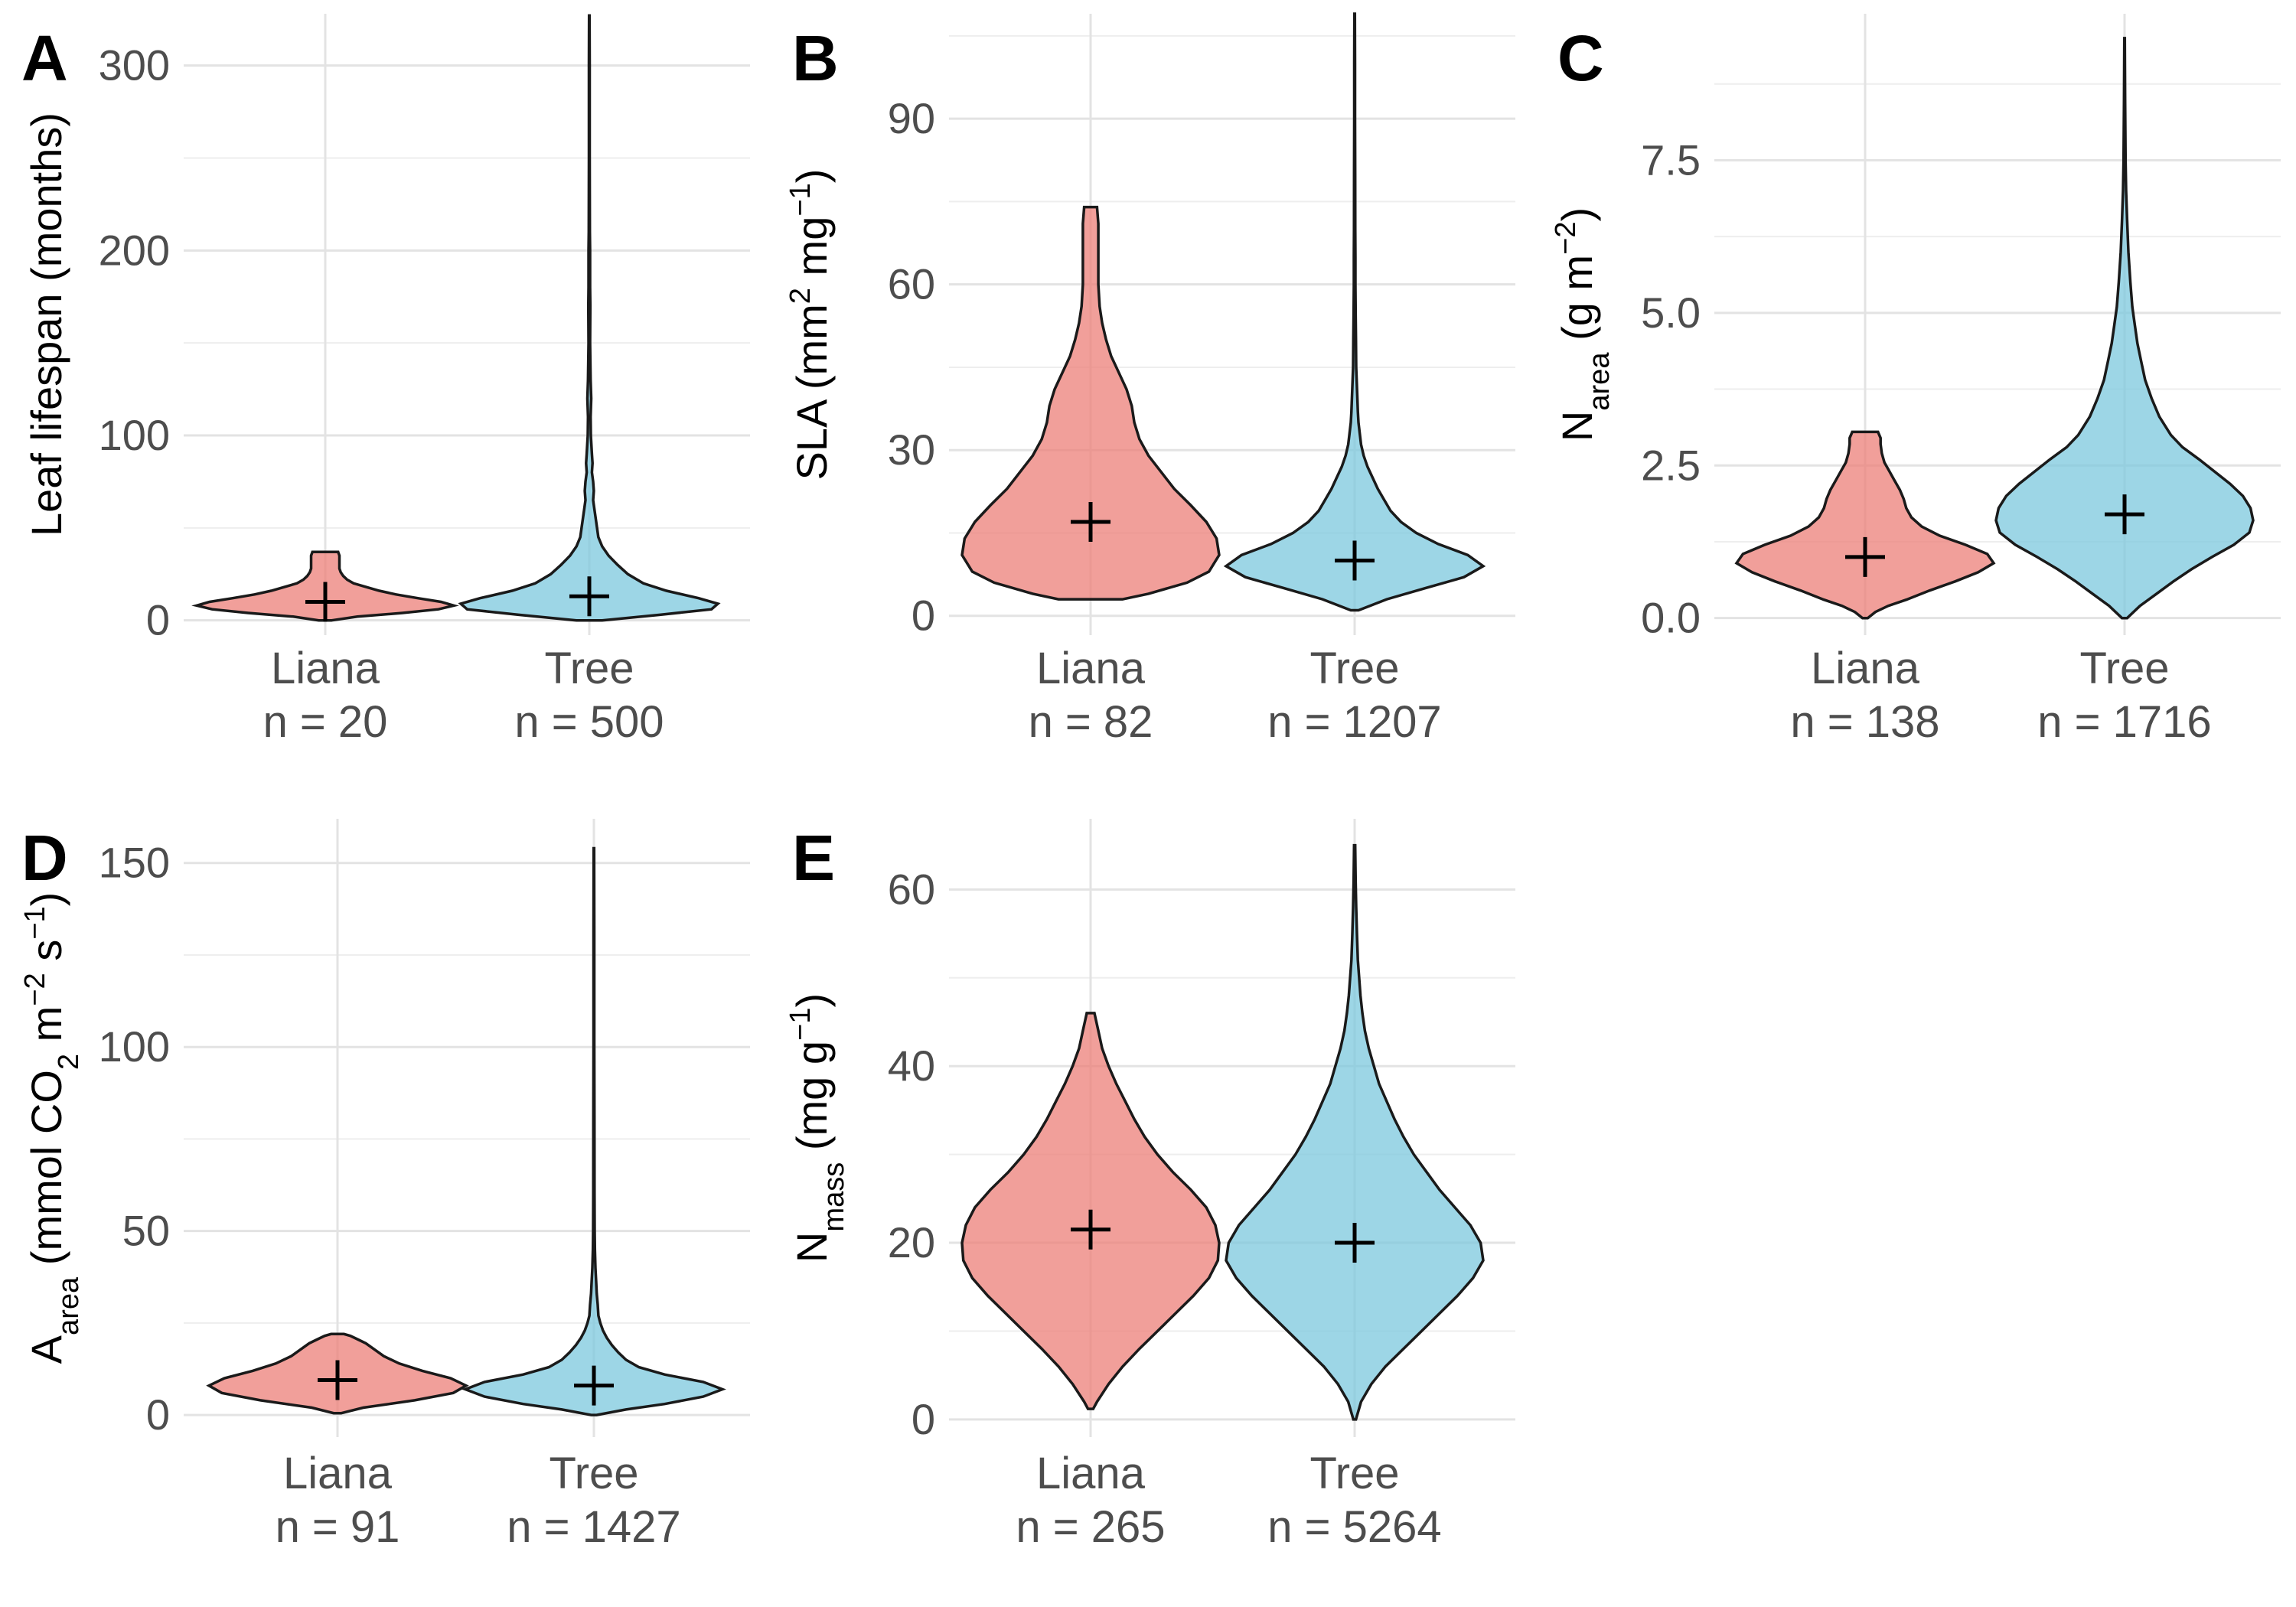 The height and width of the screenshot is (1607, 2296). What do you see at coordinates (44, 58) in the screenshot?
I see `panel-letter: A` at bounding box center [44, 58].